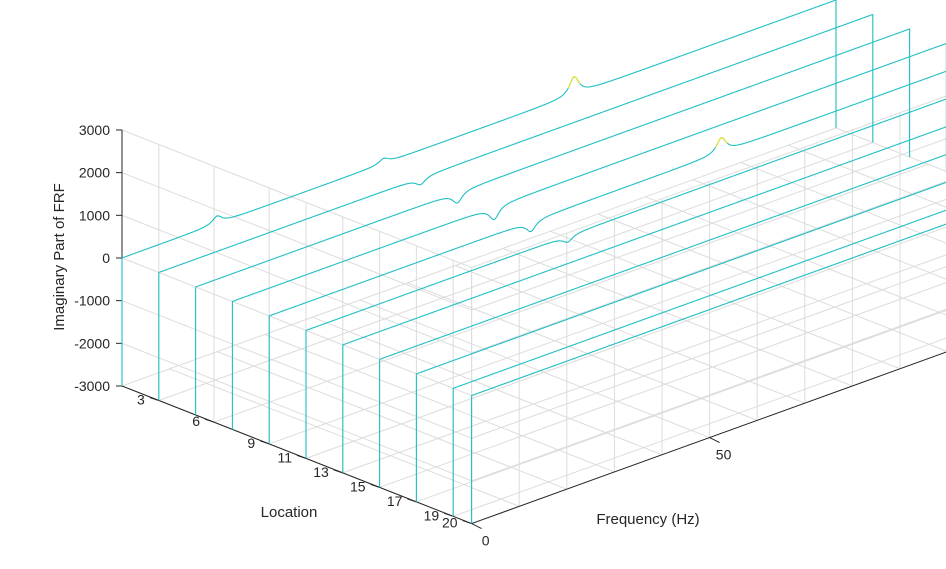 The width and height of the screenshot is (946, 569). I want to click on y-axis-line, so click(296, 455).